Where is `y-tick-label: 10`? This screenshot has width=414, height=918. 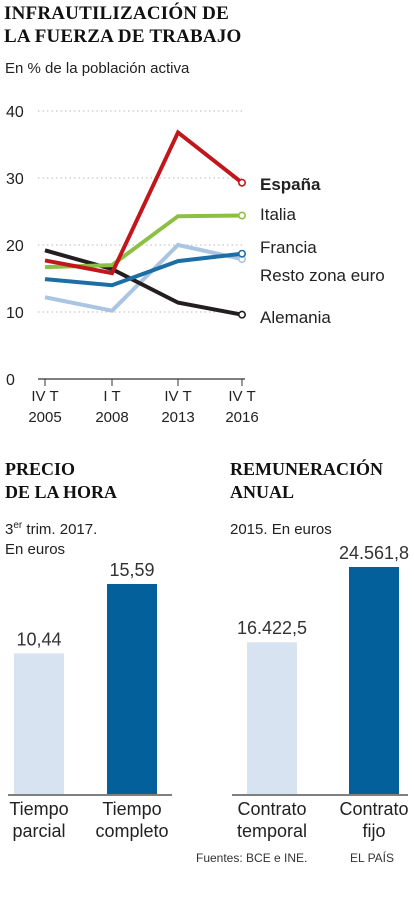 y-tick-label: 10 is located at coordinates (15, 313).